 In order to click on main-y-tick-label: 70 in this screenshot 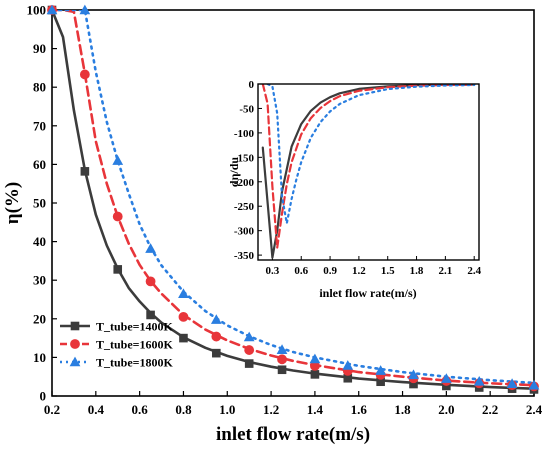, I will do `click(39, 125)`.